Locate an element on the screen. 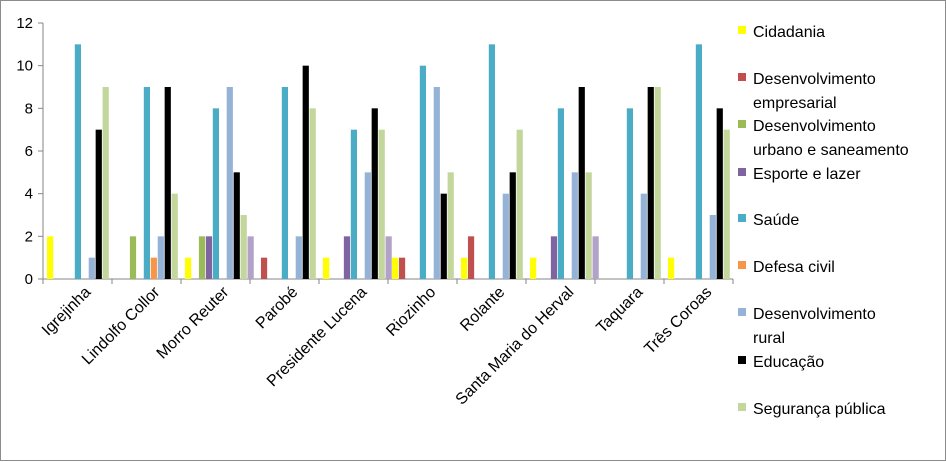  y-tick-label: 6 is located at coordinates (29, 151).